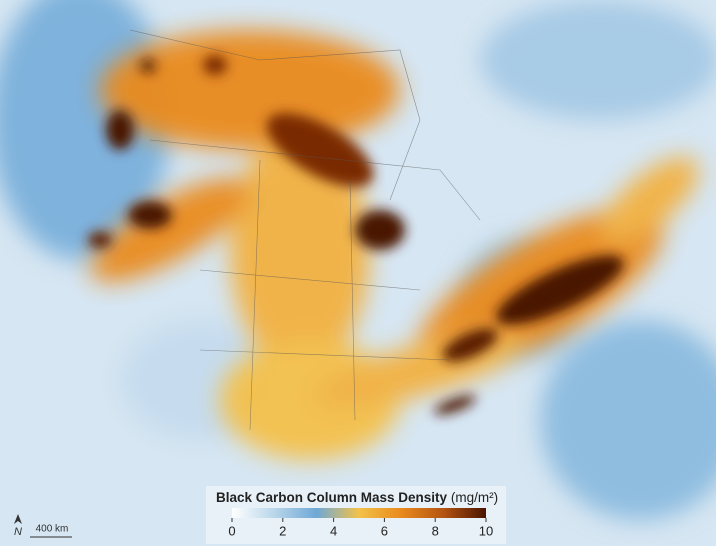  What do you see at coordinates (282, 530) in the screenshot?
I see `colorbar-tick-label: 2` at bounding box center [282, 530].